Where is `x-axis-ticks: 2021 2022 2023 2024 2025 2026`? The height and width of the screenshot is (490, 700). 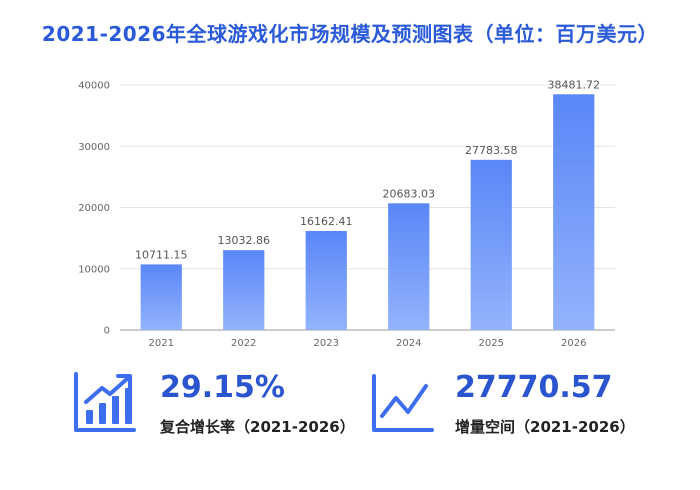 x-axis-ticks: 2021 2022 2023 2024 2025 2026 is located at coordinates (368, 343).